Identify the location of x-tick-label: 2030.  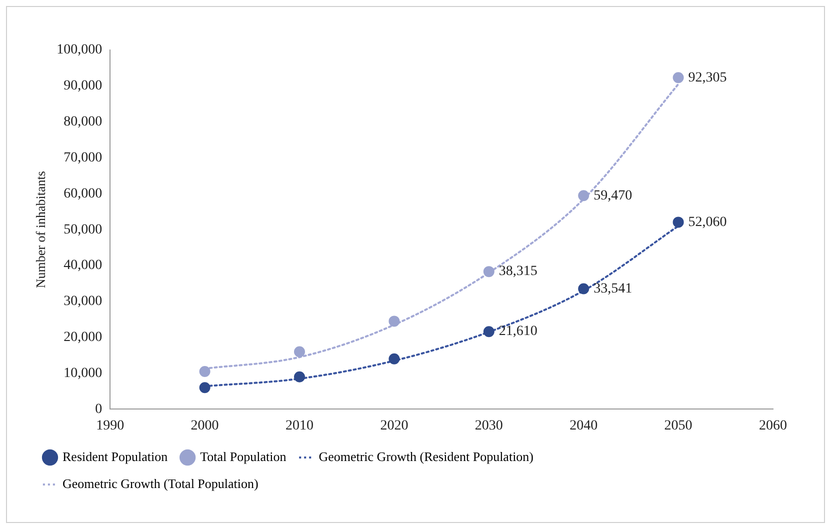
(488, 426).